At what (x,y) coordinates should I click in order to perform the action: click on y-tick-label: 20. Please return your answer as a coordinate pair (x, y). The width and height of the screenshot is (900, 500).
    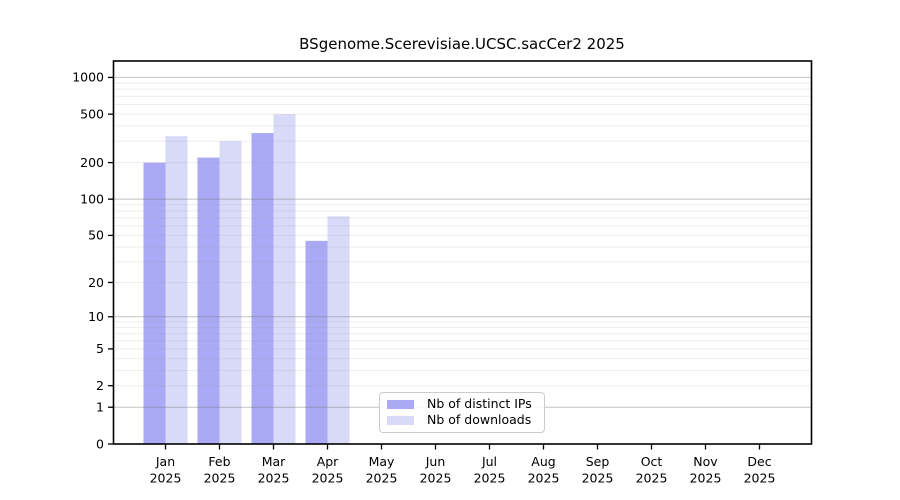
    Looking at the image, I should click on (96, 282).